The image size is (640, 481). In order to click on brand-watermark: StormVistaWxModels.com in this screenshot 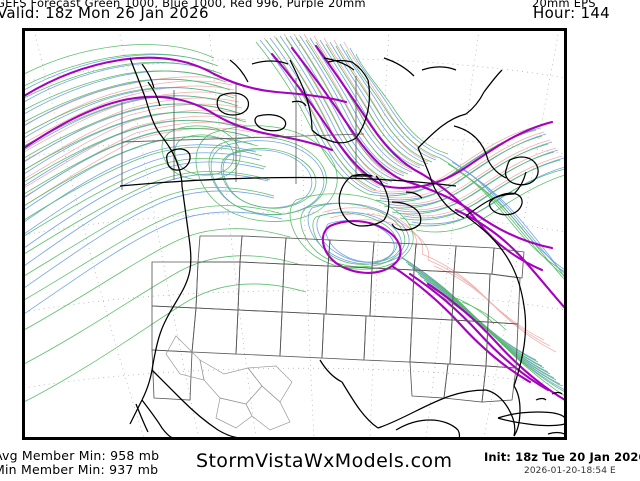, I will do `click(324, 461)`.